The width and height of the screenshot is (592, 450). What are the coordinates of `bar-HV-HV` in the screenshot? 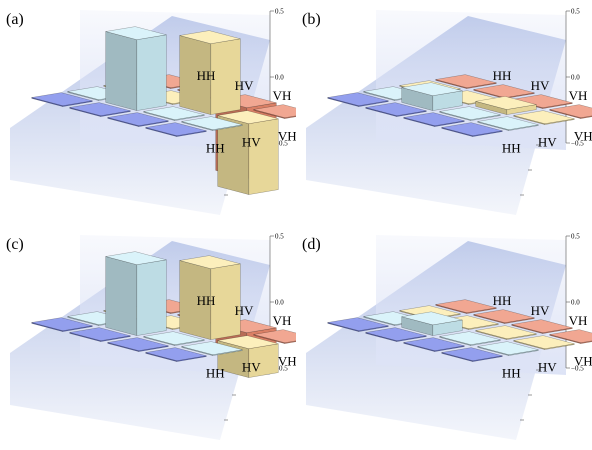 It's located at (432, 323).